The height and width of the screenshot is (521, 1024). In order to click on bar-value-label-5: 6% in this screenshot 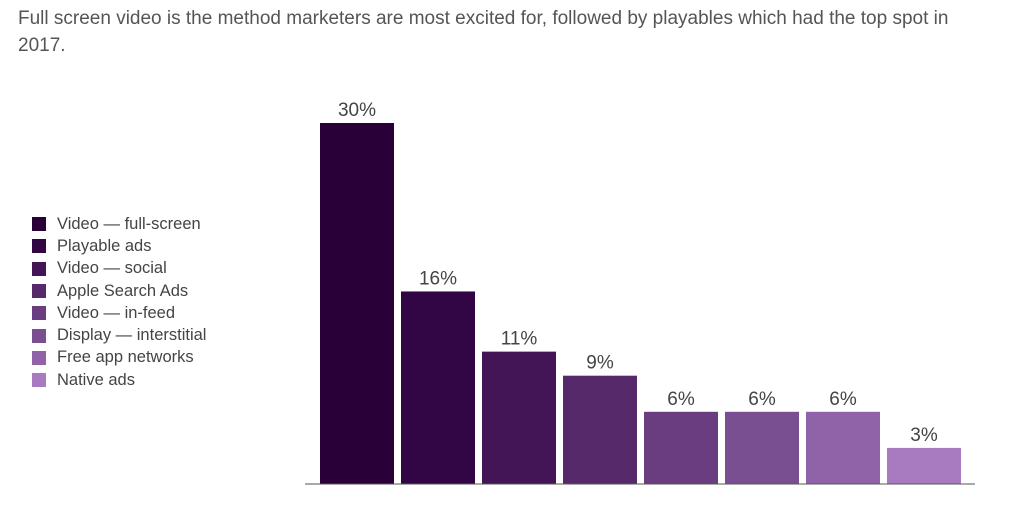, I will do `click(762, 399)`.